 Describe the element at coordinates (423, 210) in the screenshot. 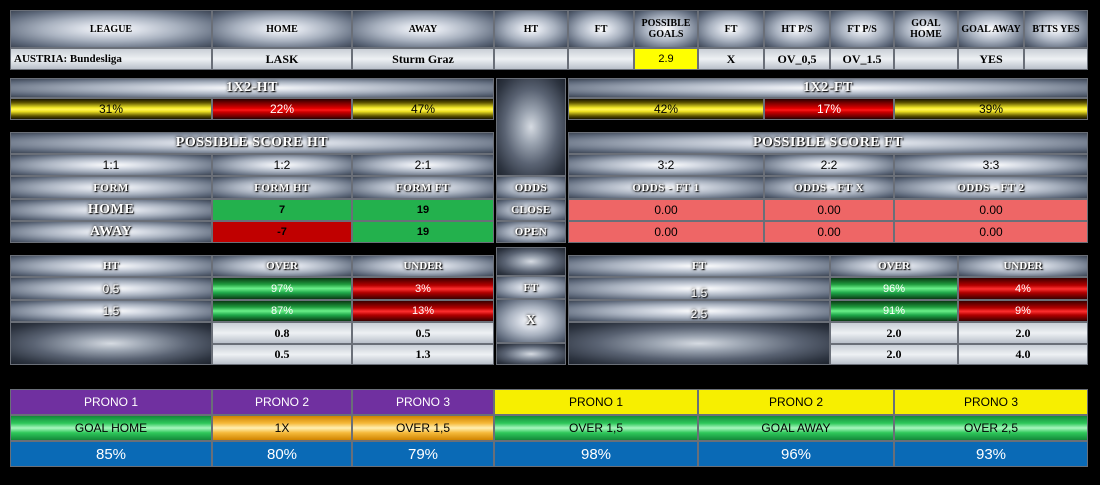

I see `form-home-ft: 19` at that location.